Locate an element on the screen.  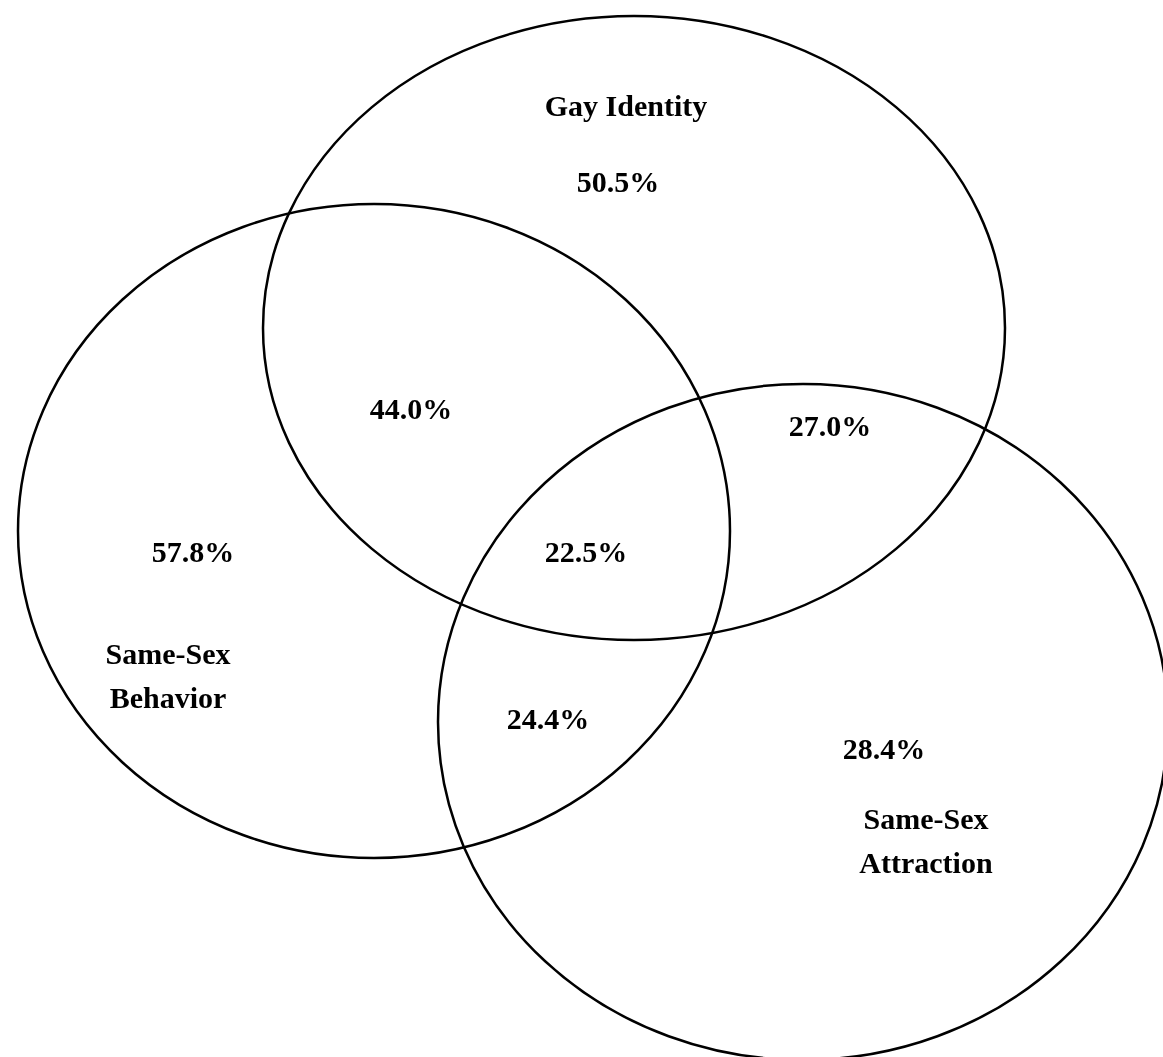
category-label: Same-Sex Behavior is located at coordinates (168, 675).